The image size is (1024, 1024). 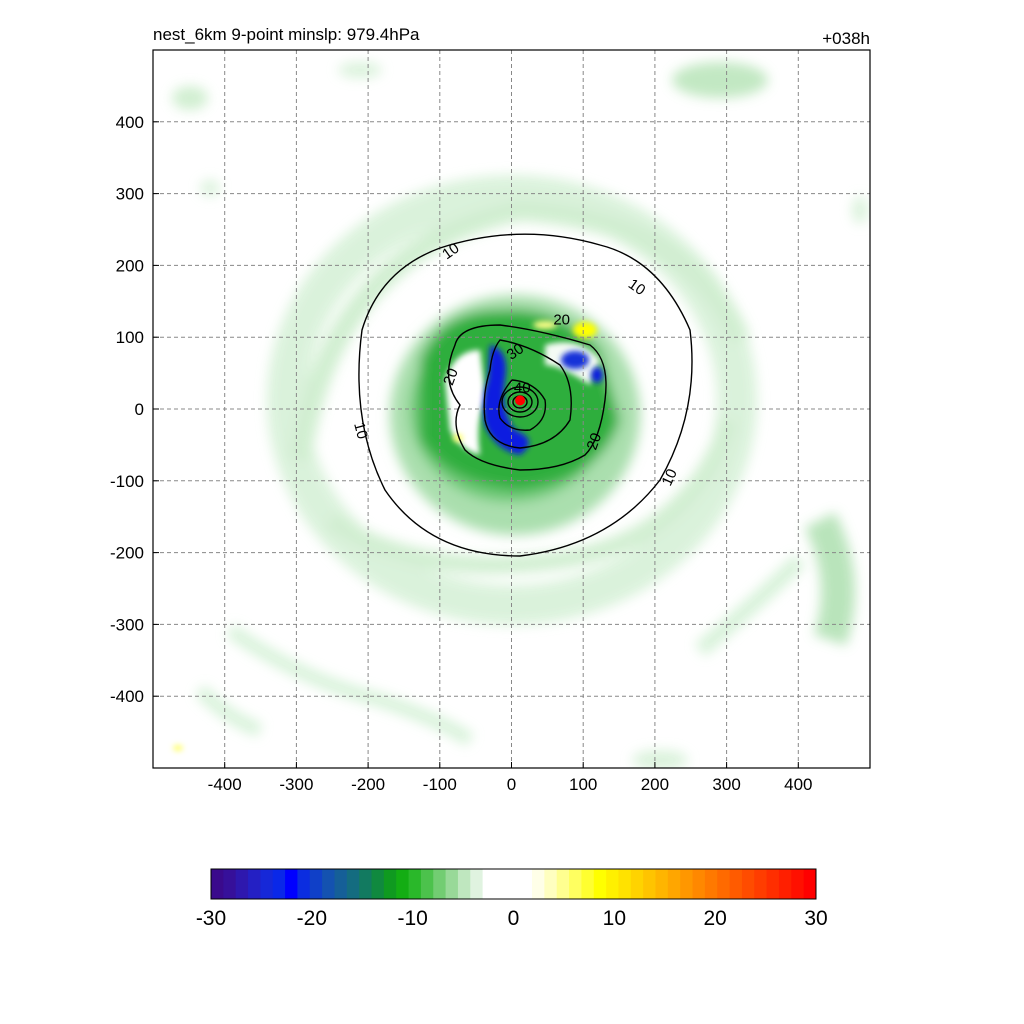 What do you see at coordinates (515, 351) in the screenshot?
I see `contour-label: 30` at bounding box center [515, 351].